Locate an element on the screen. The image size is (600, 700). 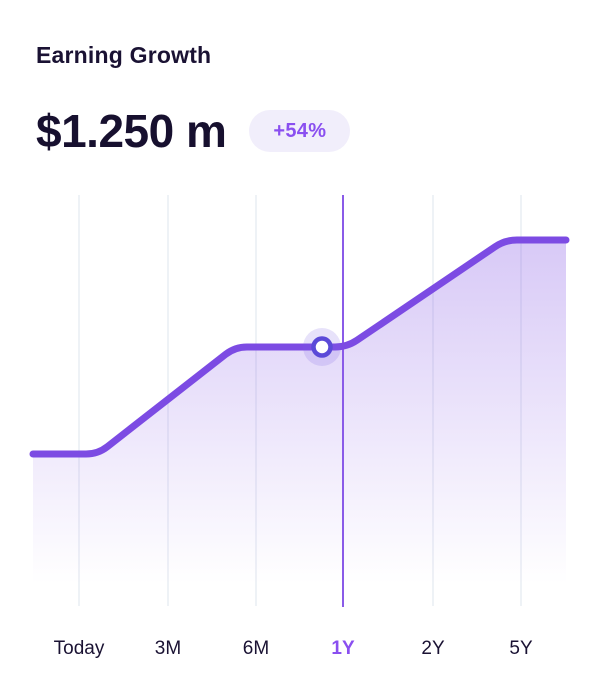
range-3m: 3M is located at coordinates (168, 649).